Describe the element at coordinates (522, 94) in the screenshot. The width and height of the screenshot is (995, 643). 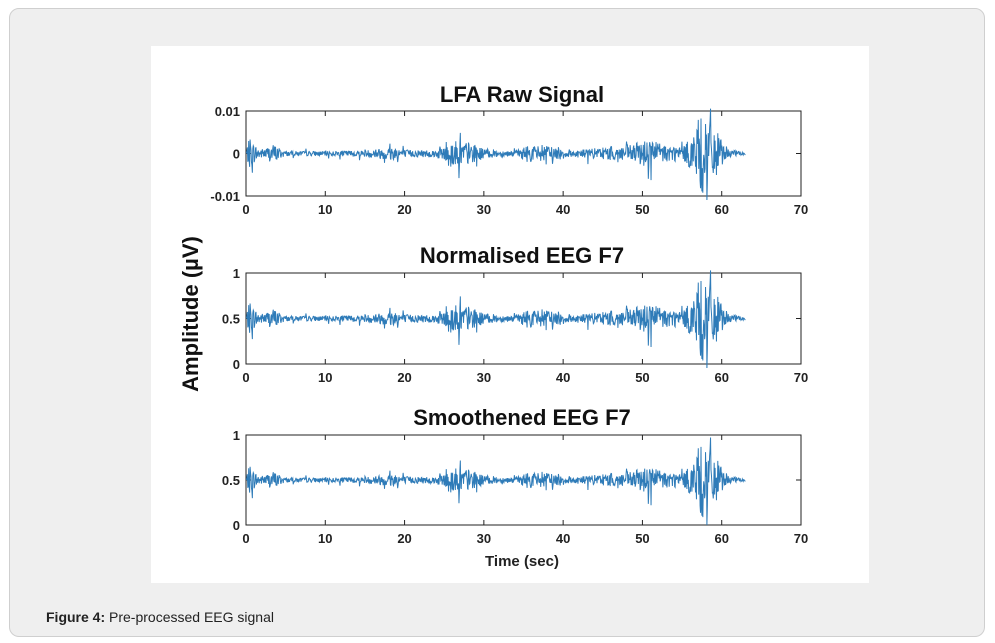
I see `panel-title: LFA Raw Signal` at that location.